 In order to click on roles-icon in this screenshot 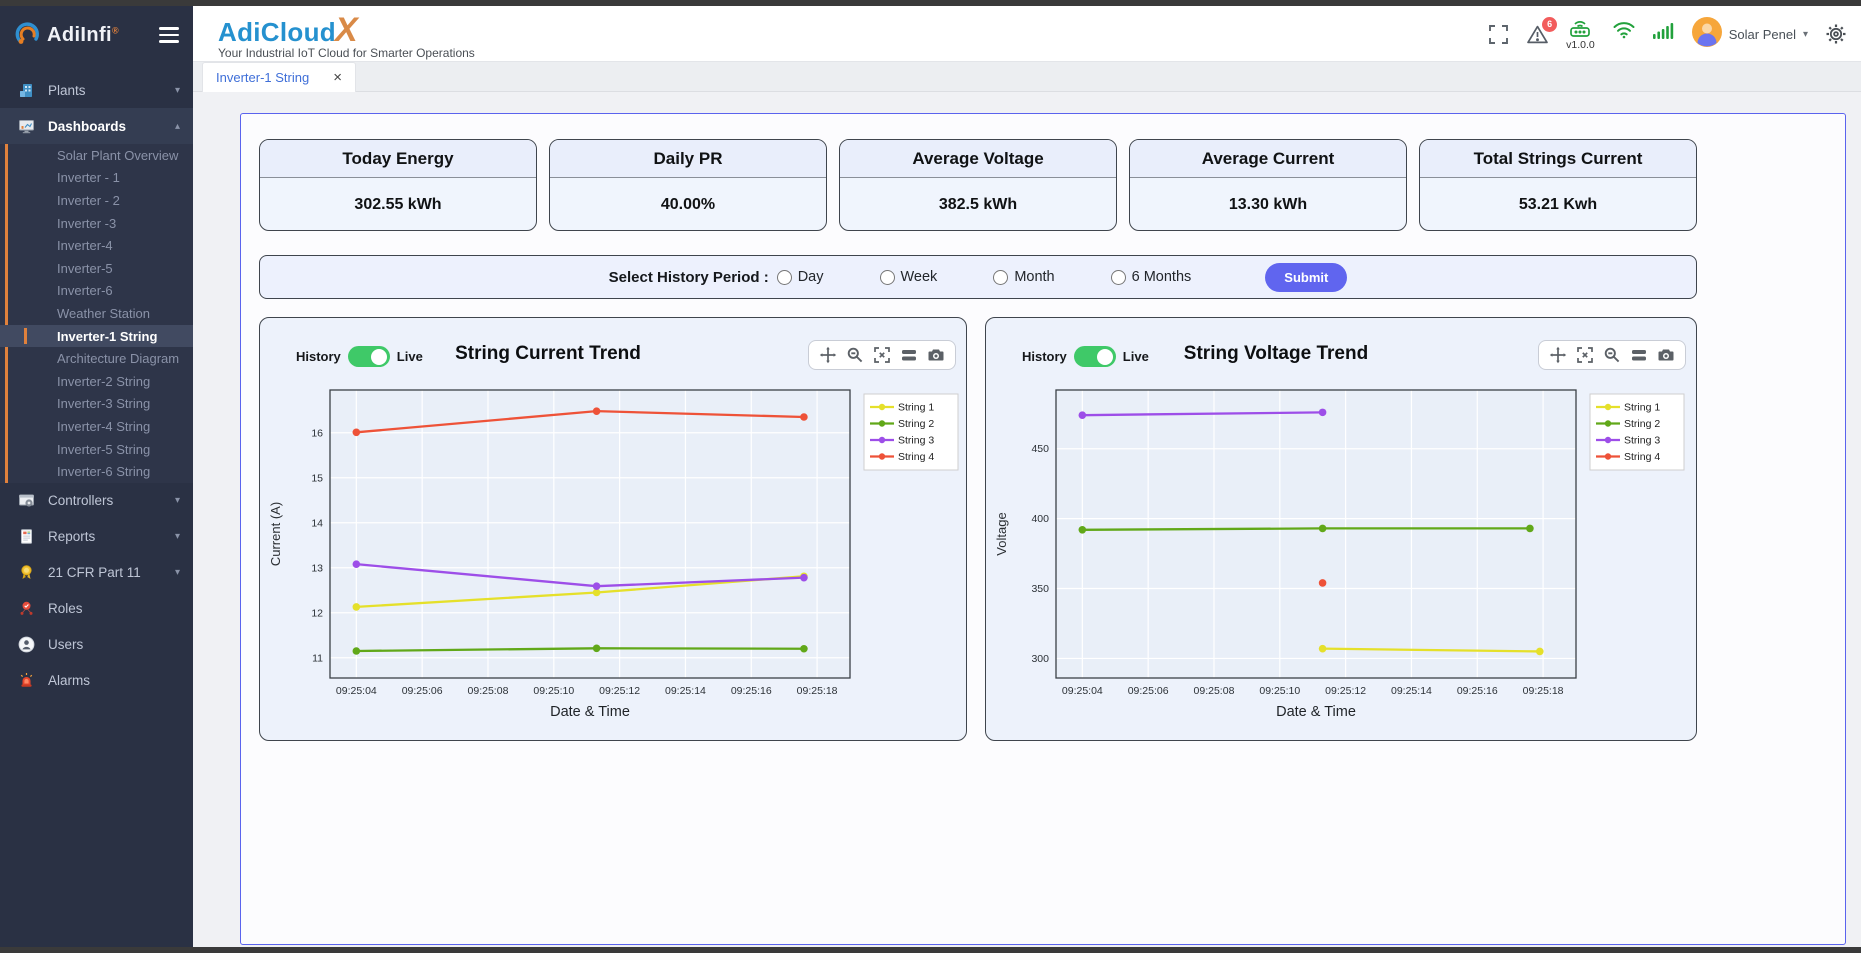, I will do `click(33, 608)`.